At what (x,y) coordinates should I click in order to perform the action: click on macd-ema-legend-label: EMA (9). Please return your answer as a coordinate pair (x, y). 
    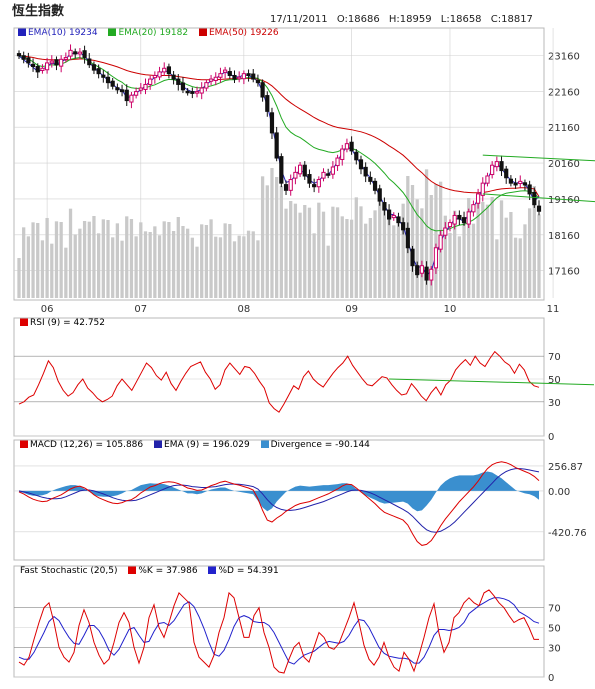
    Looking at the image, I should click on (182, 445).